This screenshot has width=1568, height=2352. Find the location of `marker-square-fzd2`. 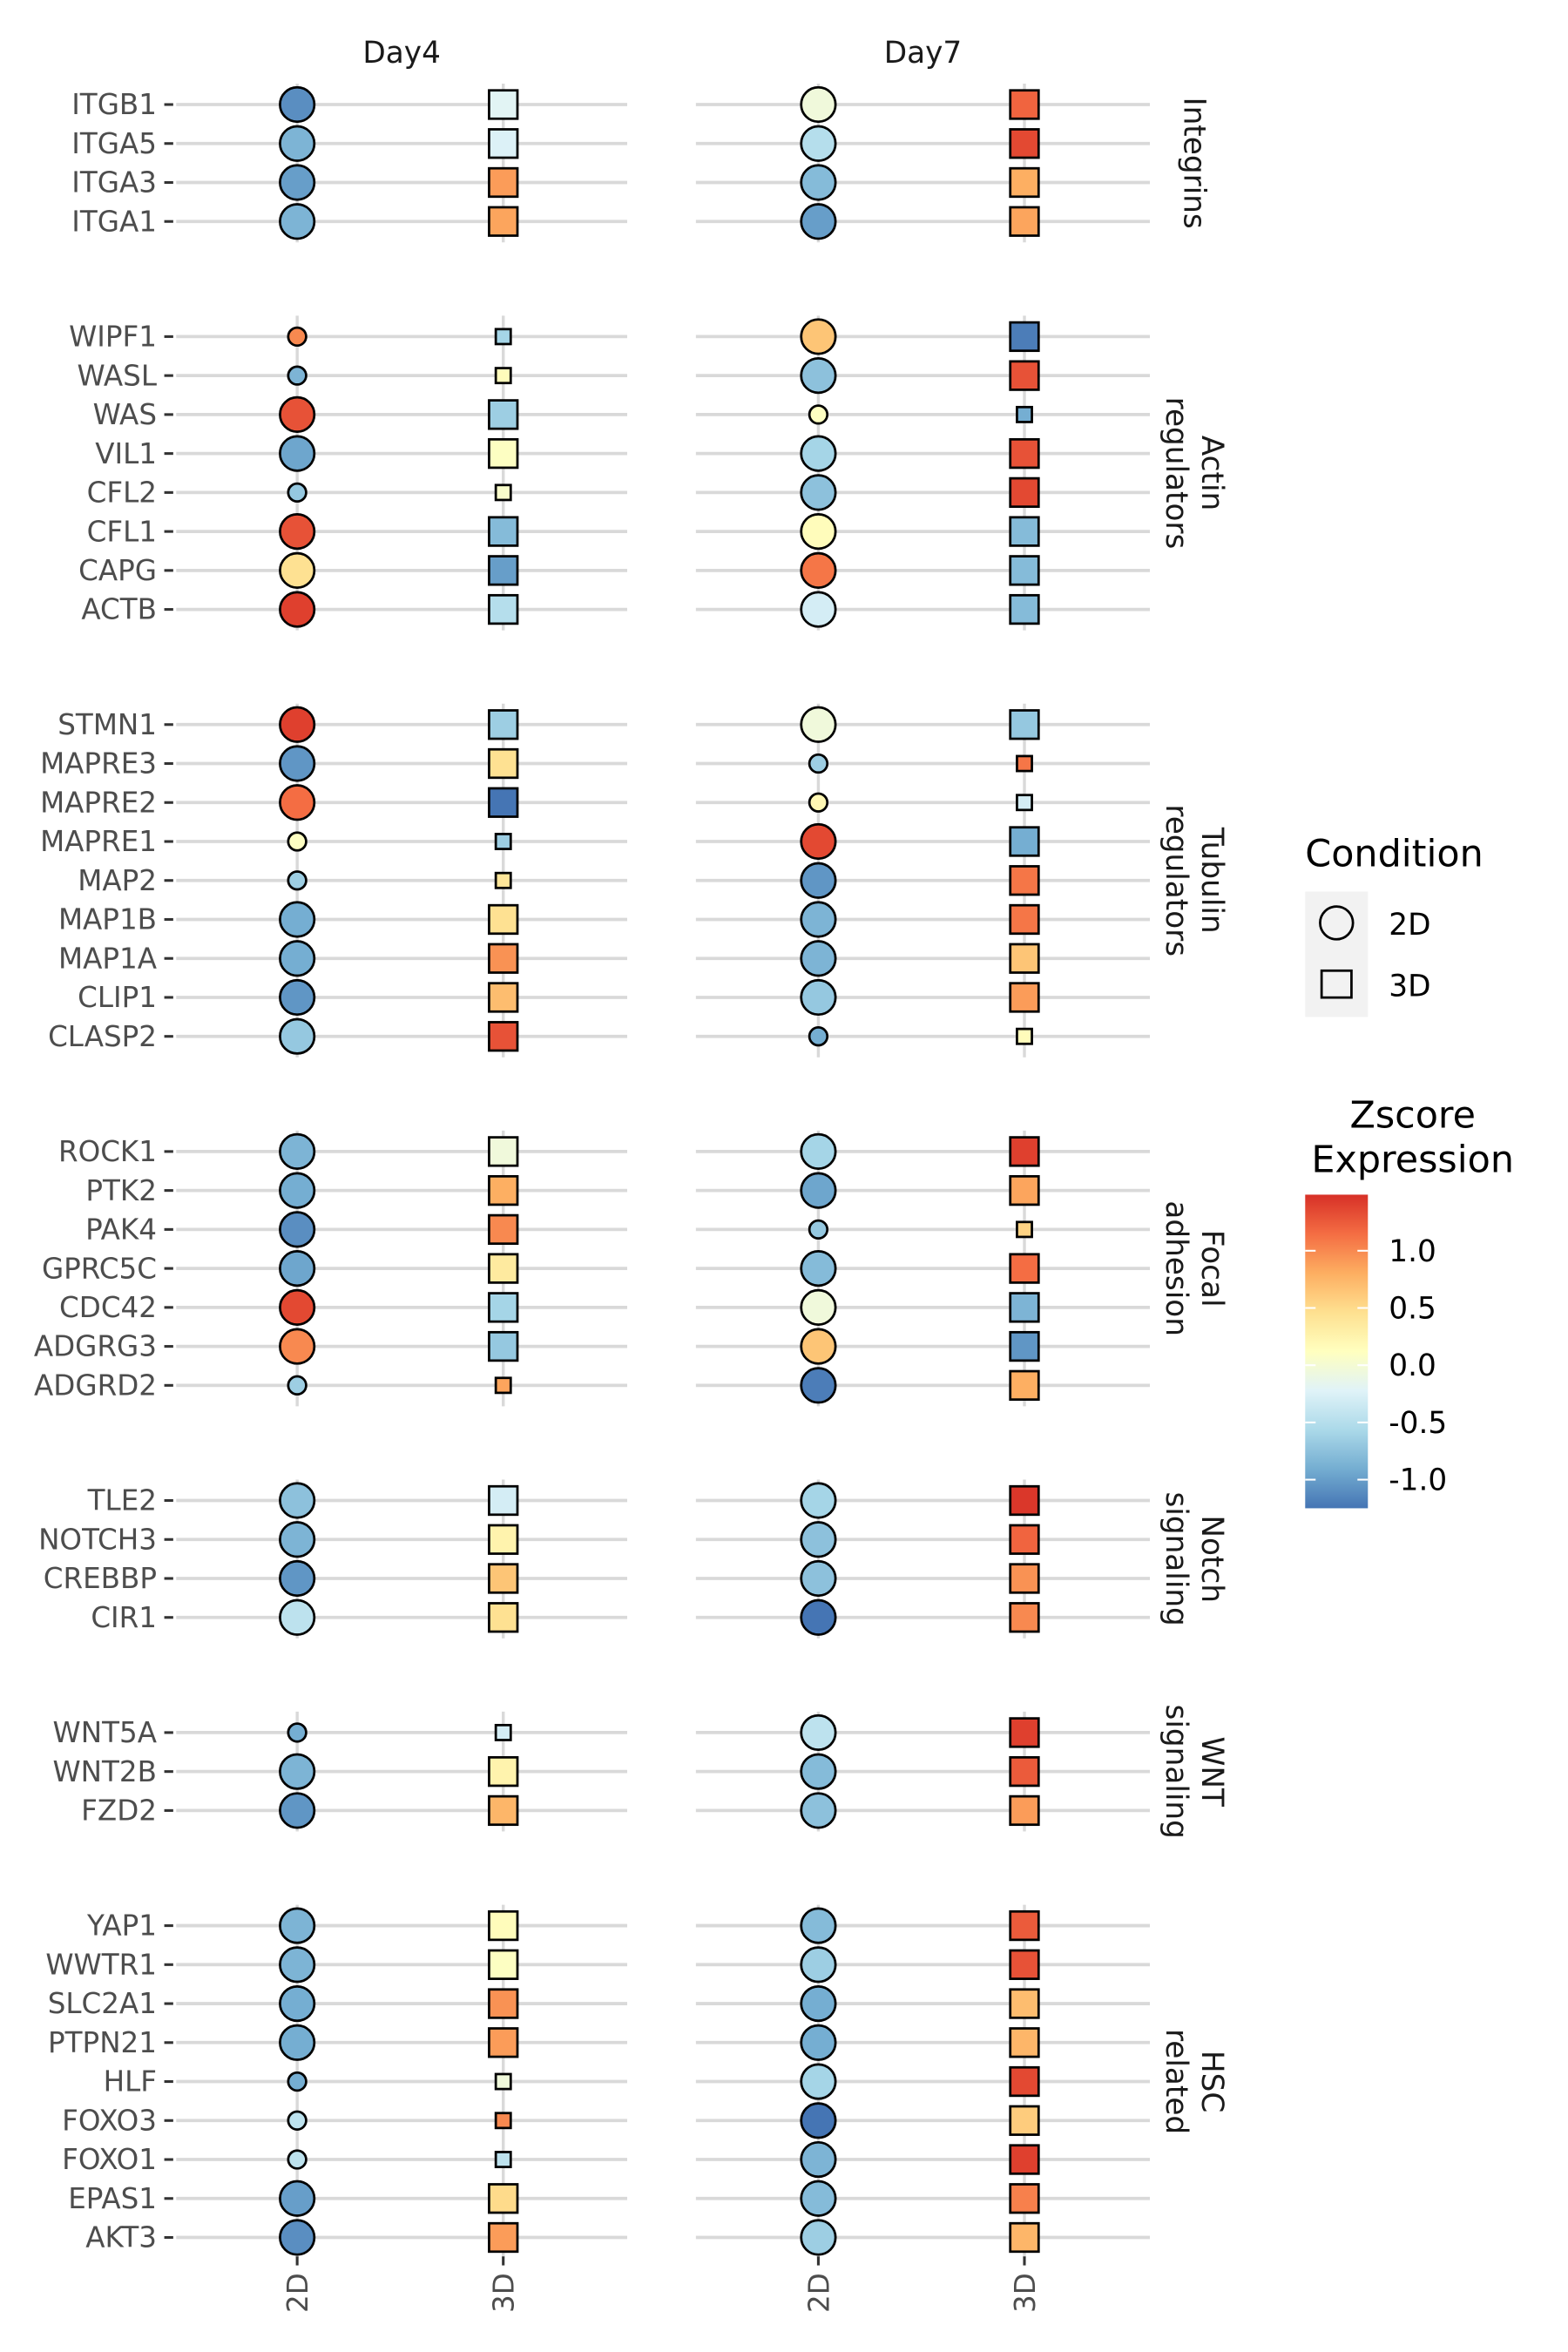

marker-square-fzd2 is located at coordinates (1024, 1810).